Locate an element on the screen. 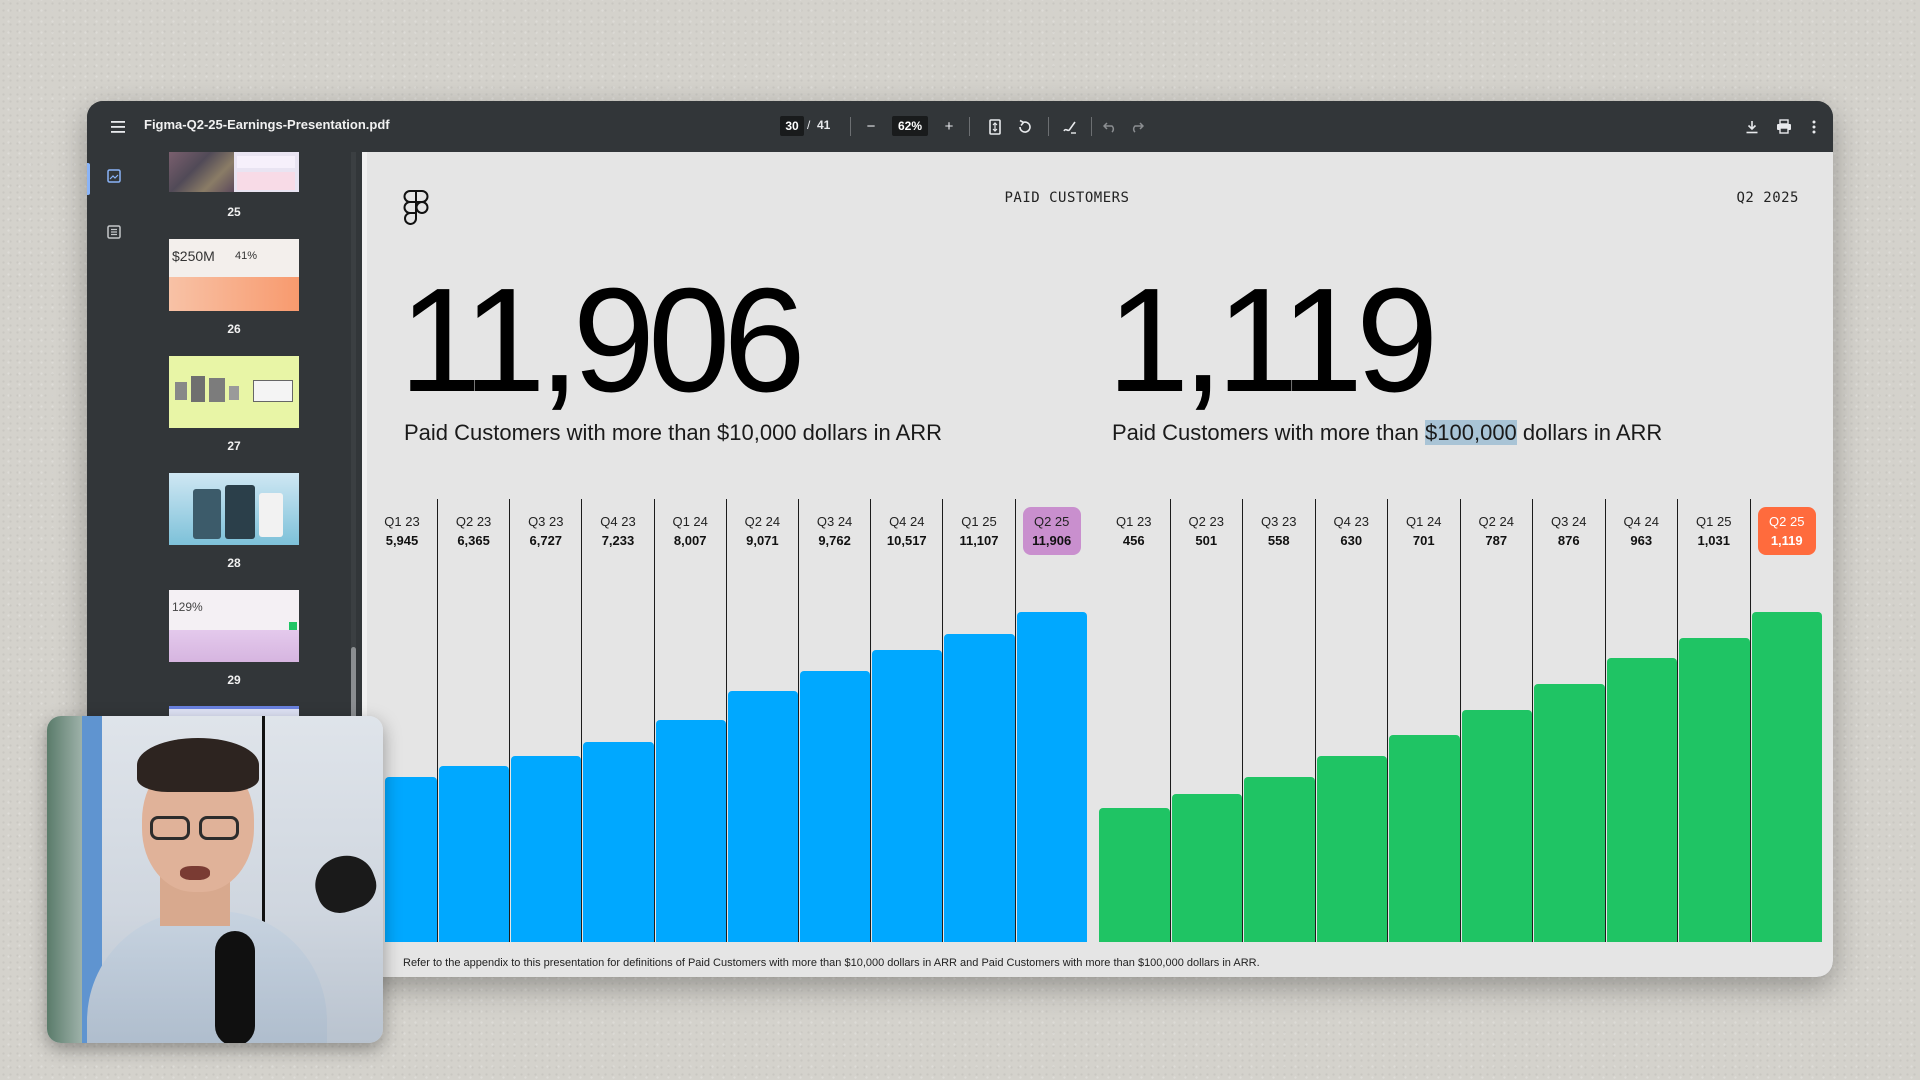 Image resolution: width=1920 pixels, height=1080 pixels. value-label: 8,007 is located at coordinates (690, 540).